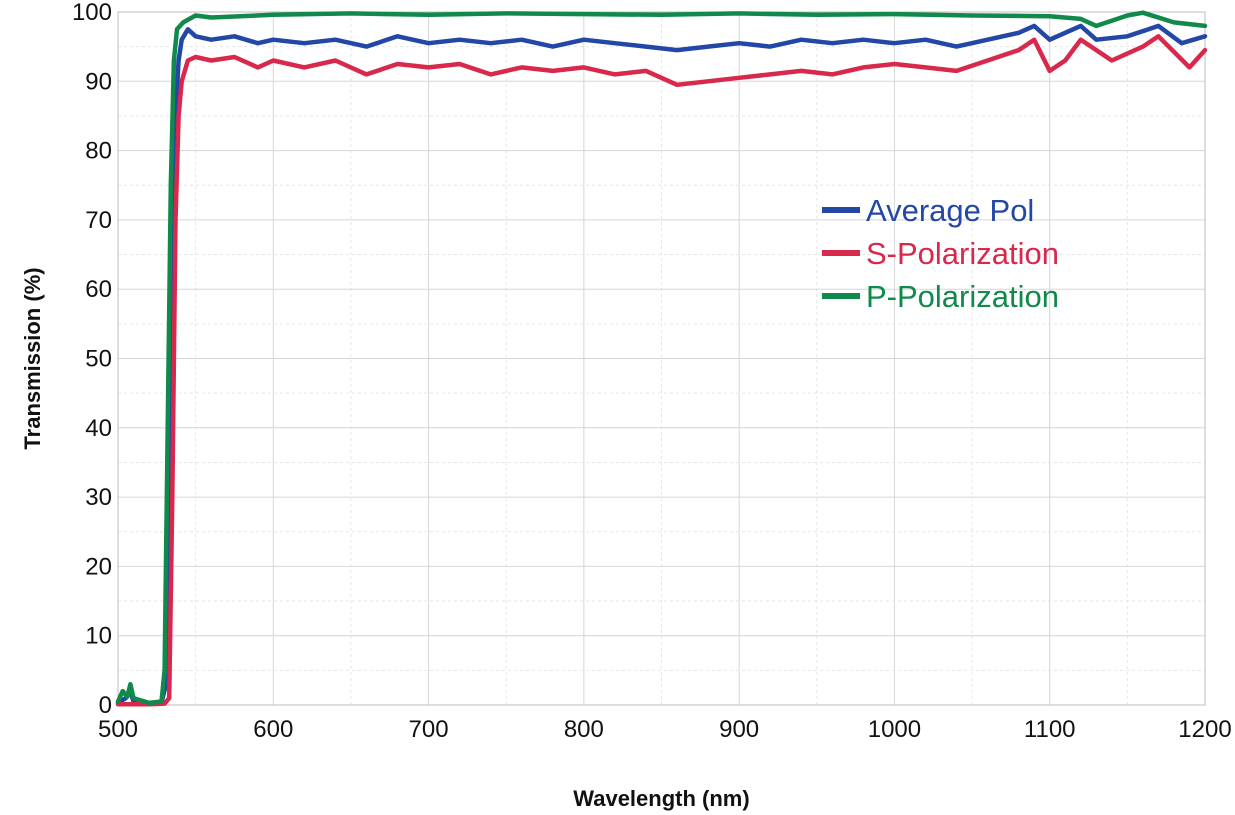  Describe the element at coordinates (105, 705) in the screenshot. I see `y-tick-label: 0` at that location.